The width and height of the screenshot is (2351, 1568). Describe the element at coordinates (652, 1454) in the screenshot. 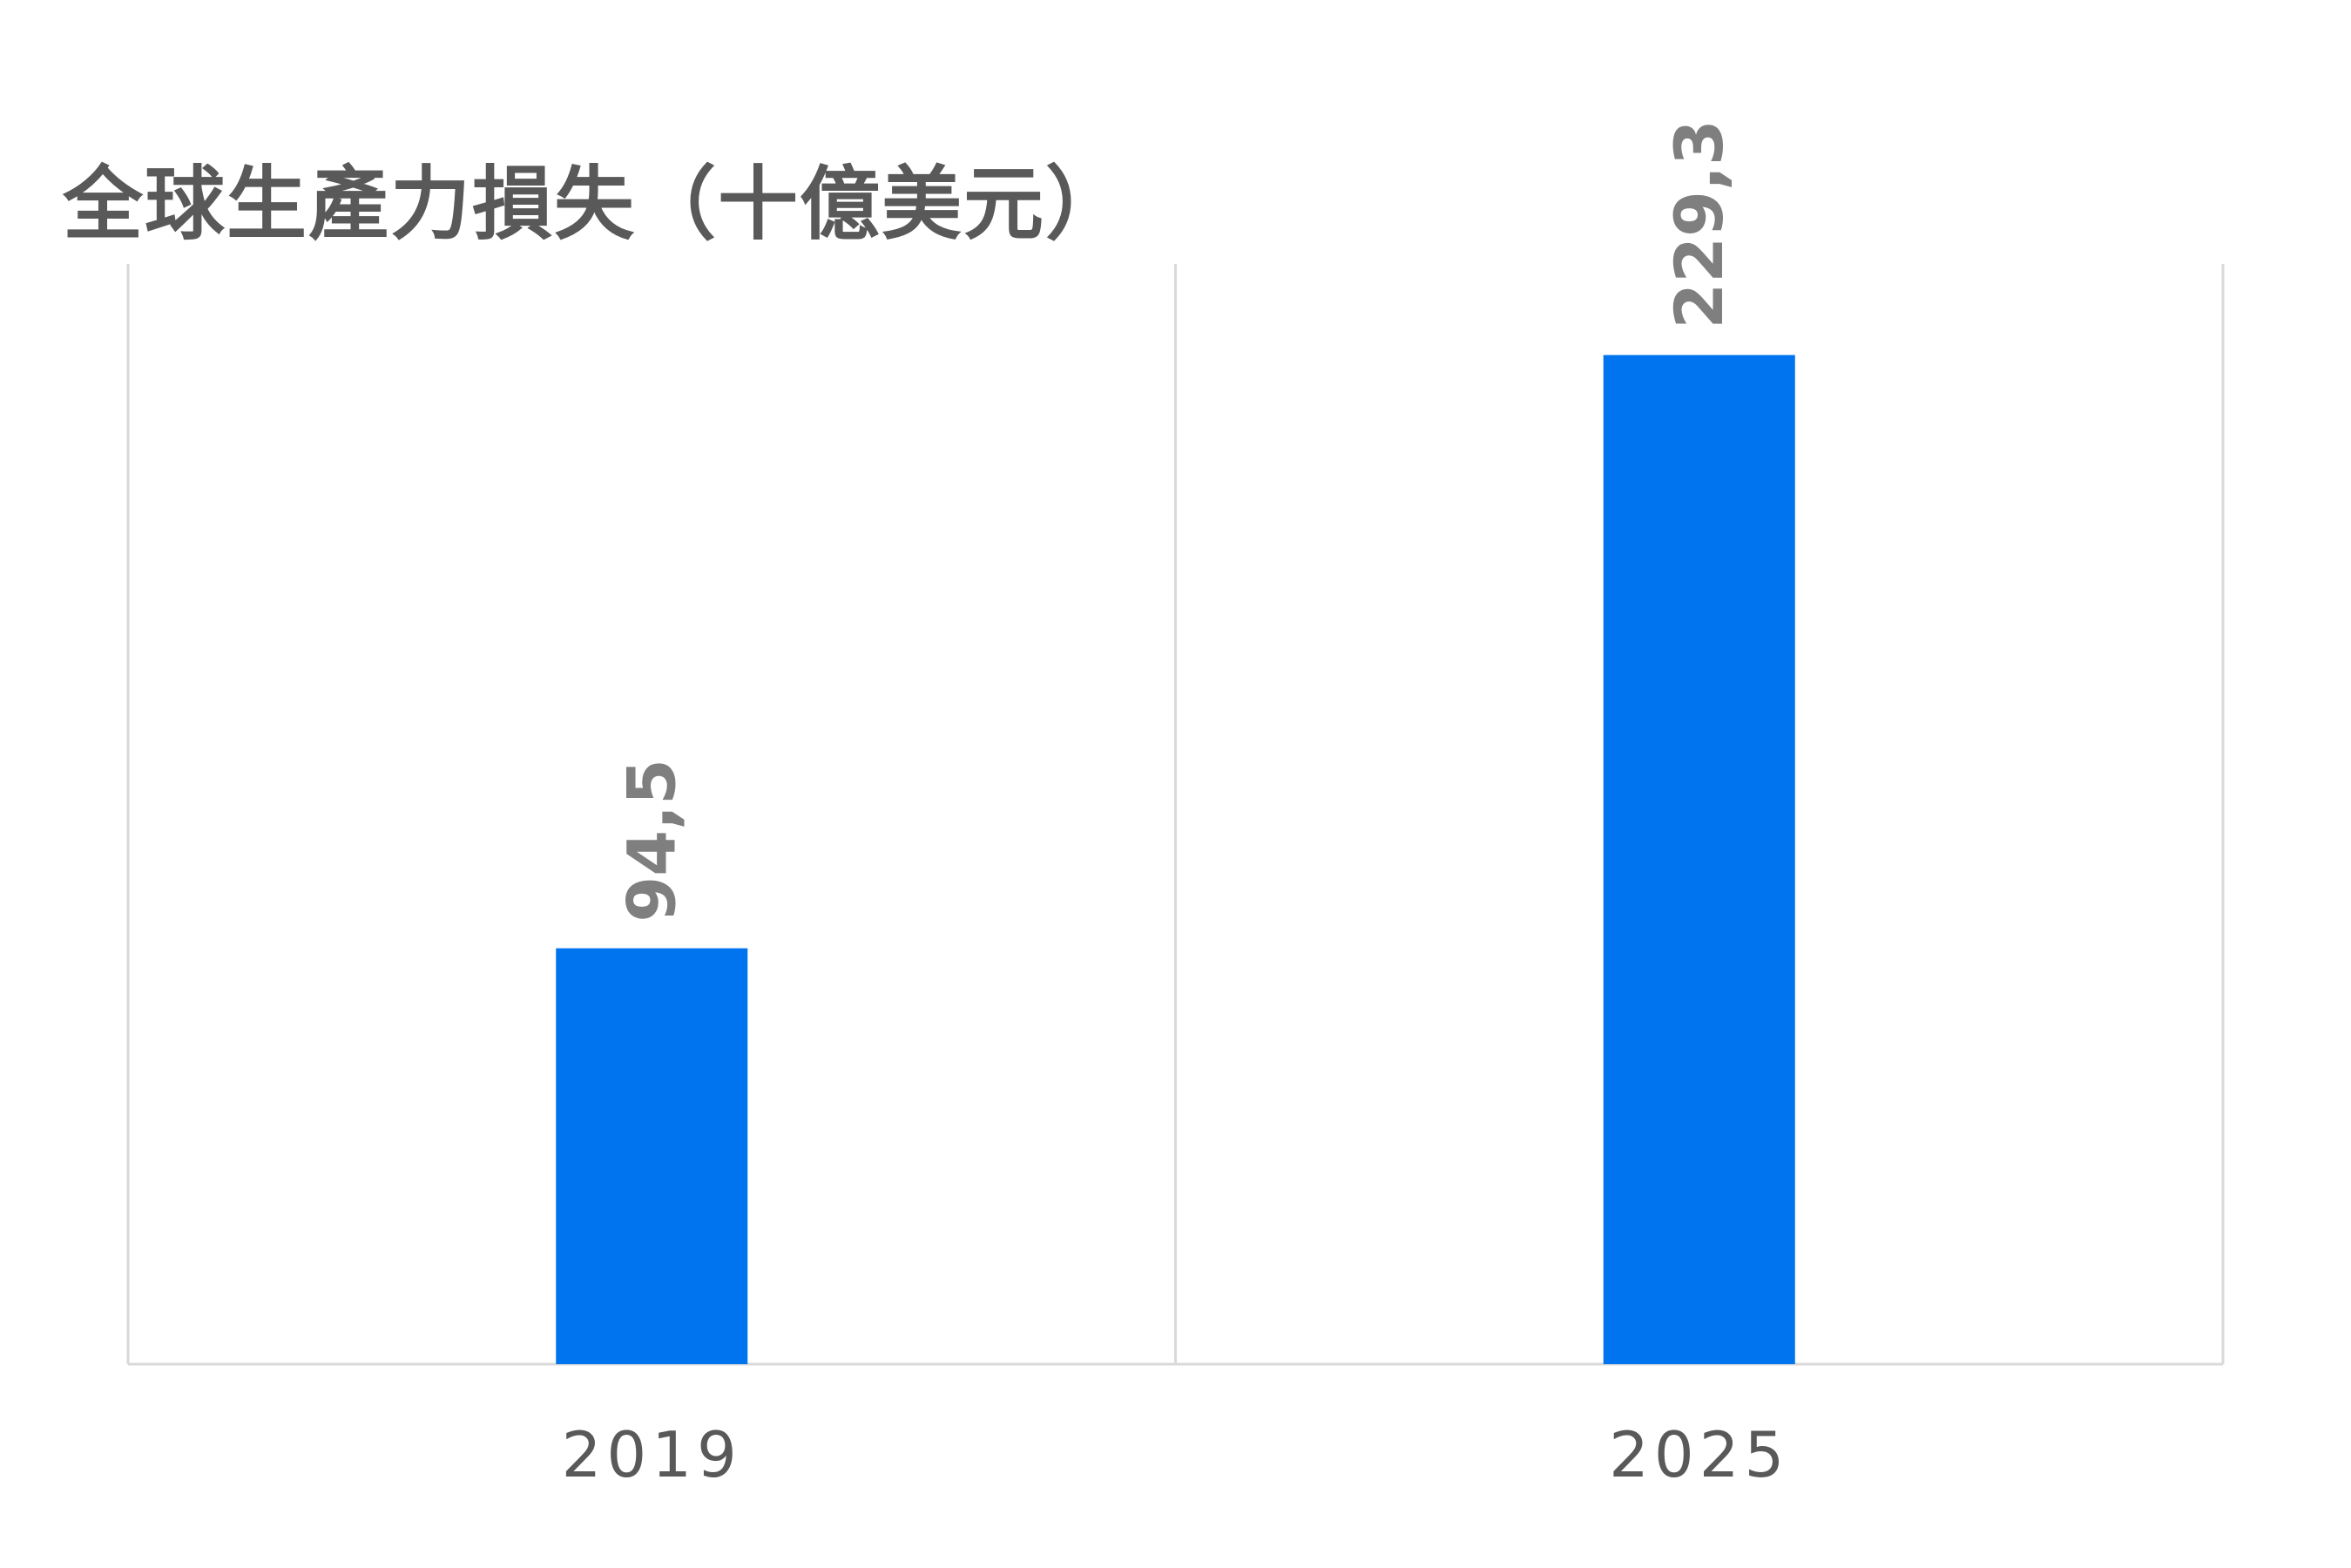

I see `x-tick-label-2019: 2019` at that location.